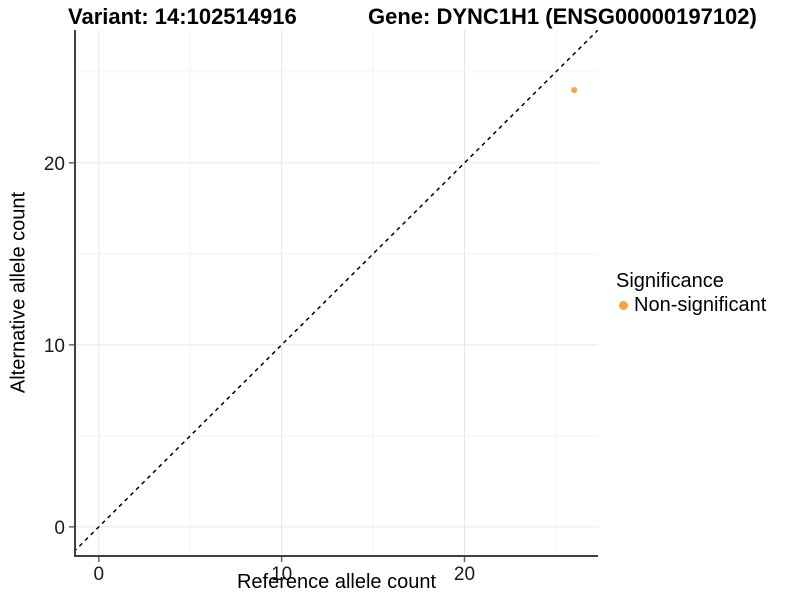 The width and height of the screenshot is (800, 600). What do you see at coordinates (59, 528) in the screenshot?
I see `y-tick-label: 0` at bounding box center [59, 528].